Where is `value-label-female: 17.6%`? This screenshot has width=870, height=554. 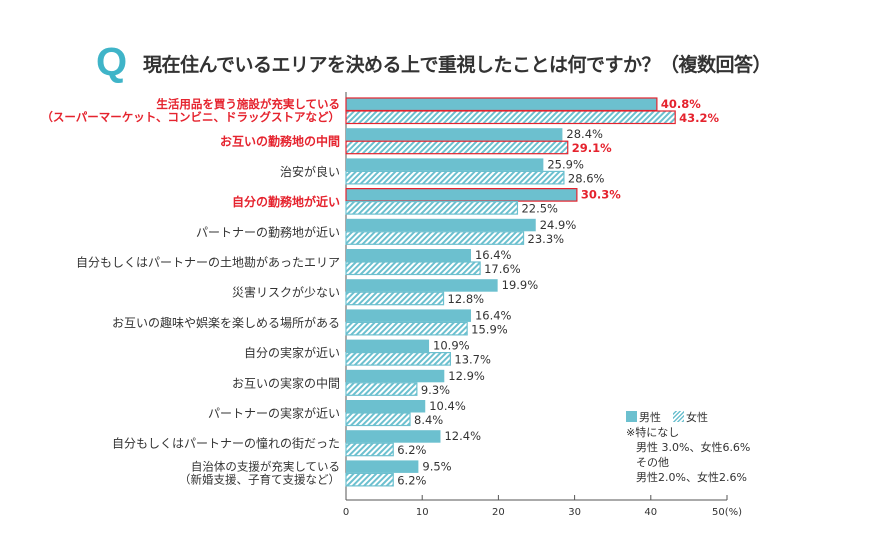
value-label-female: 17.6% is located at coordinates (502, 269).